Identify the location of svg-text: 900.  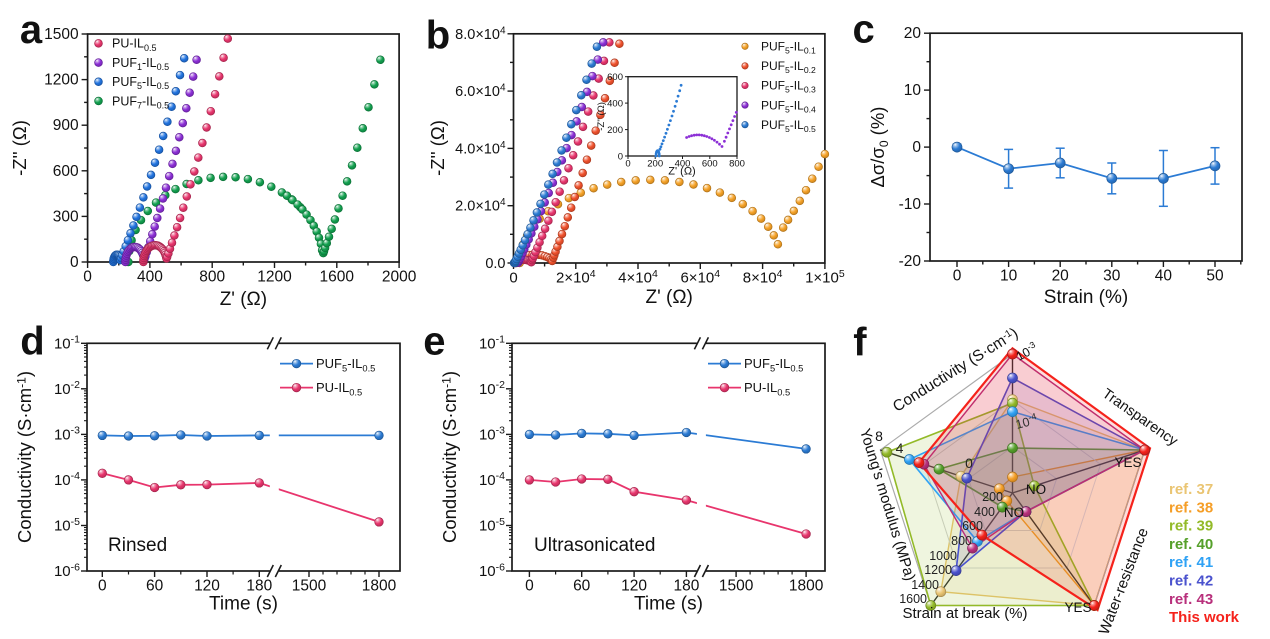
(66, 125).